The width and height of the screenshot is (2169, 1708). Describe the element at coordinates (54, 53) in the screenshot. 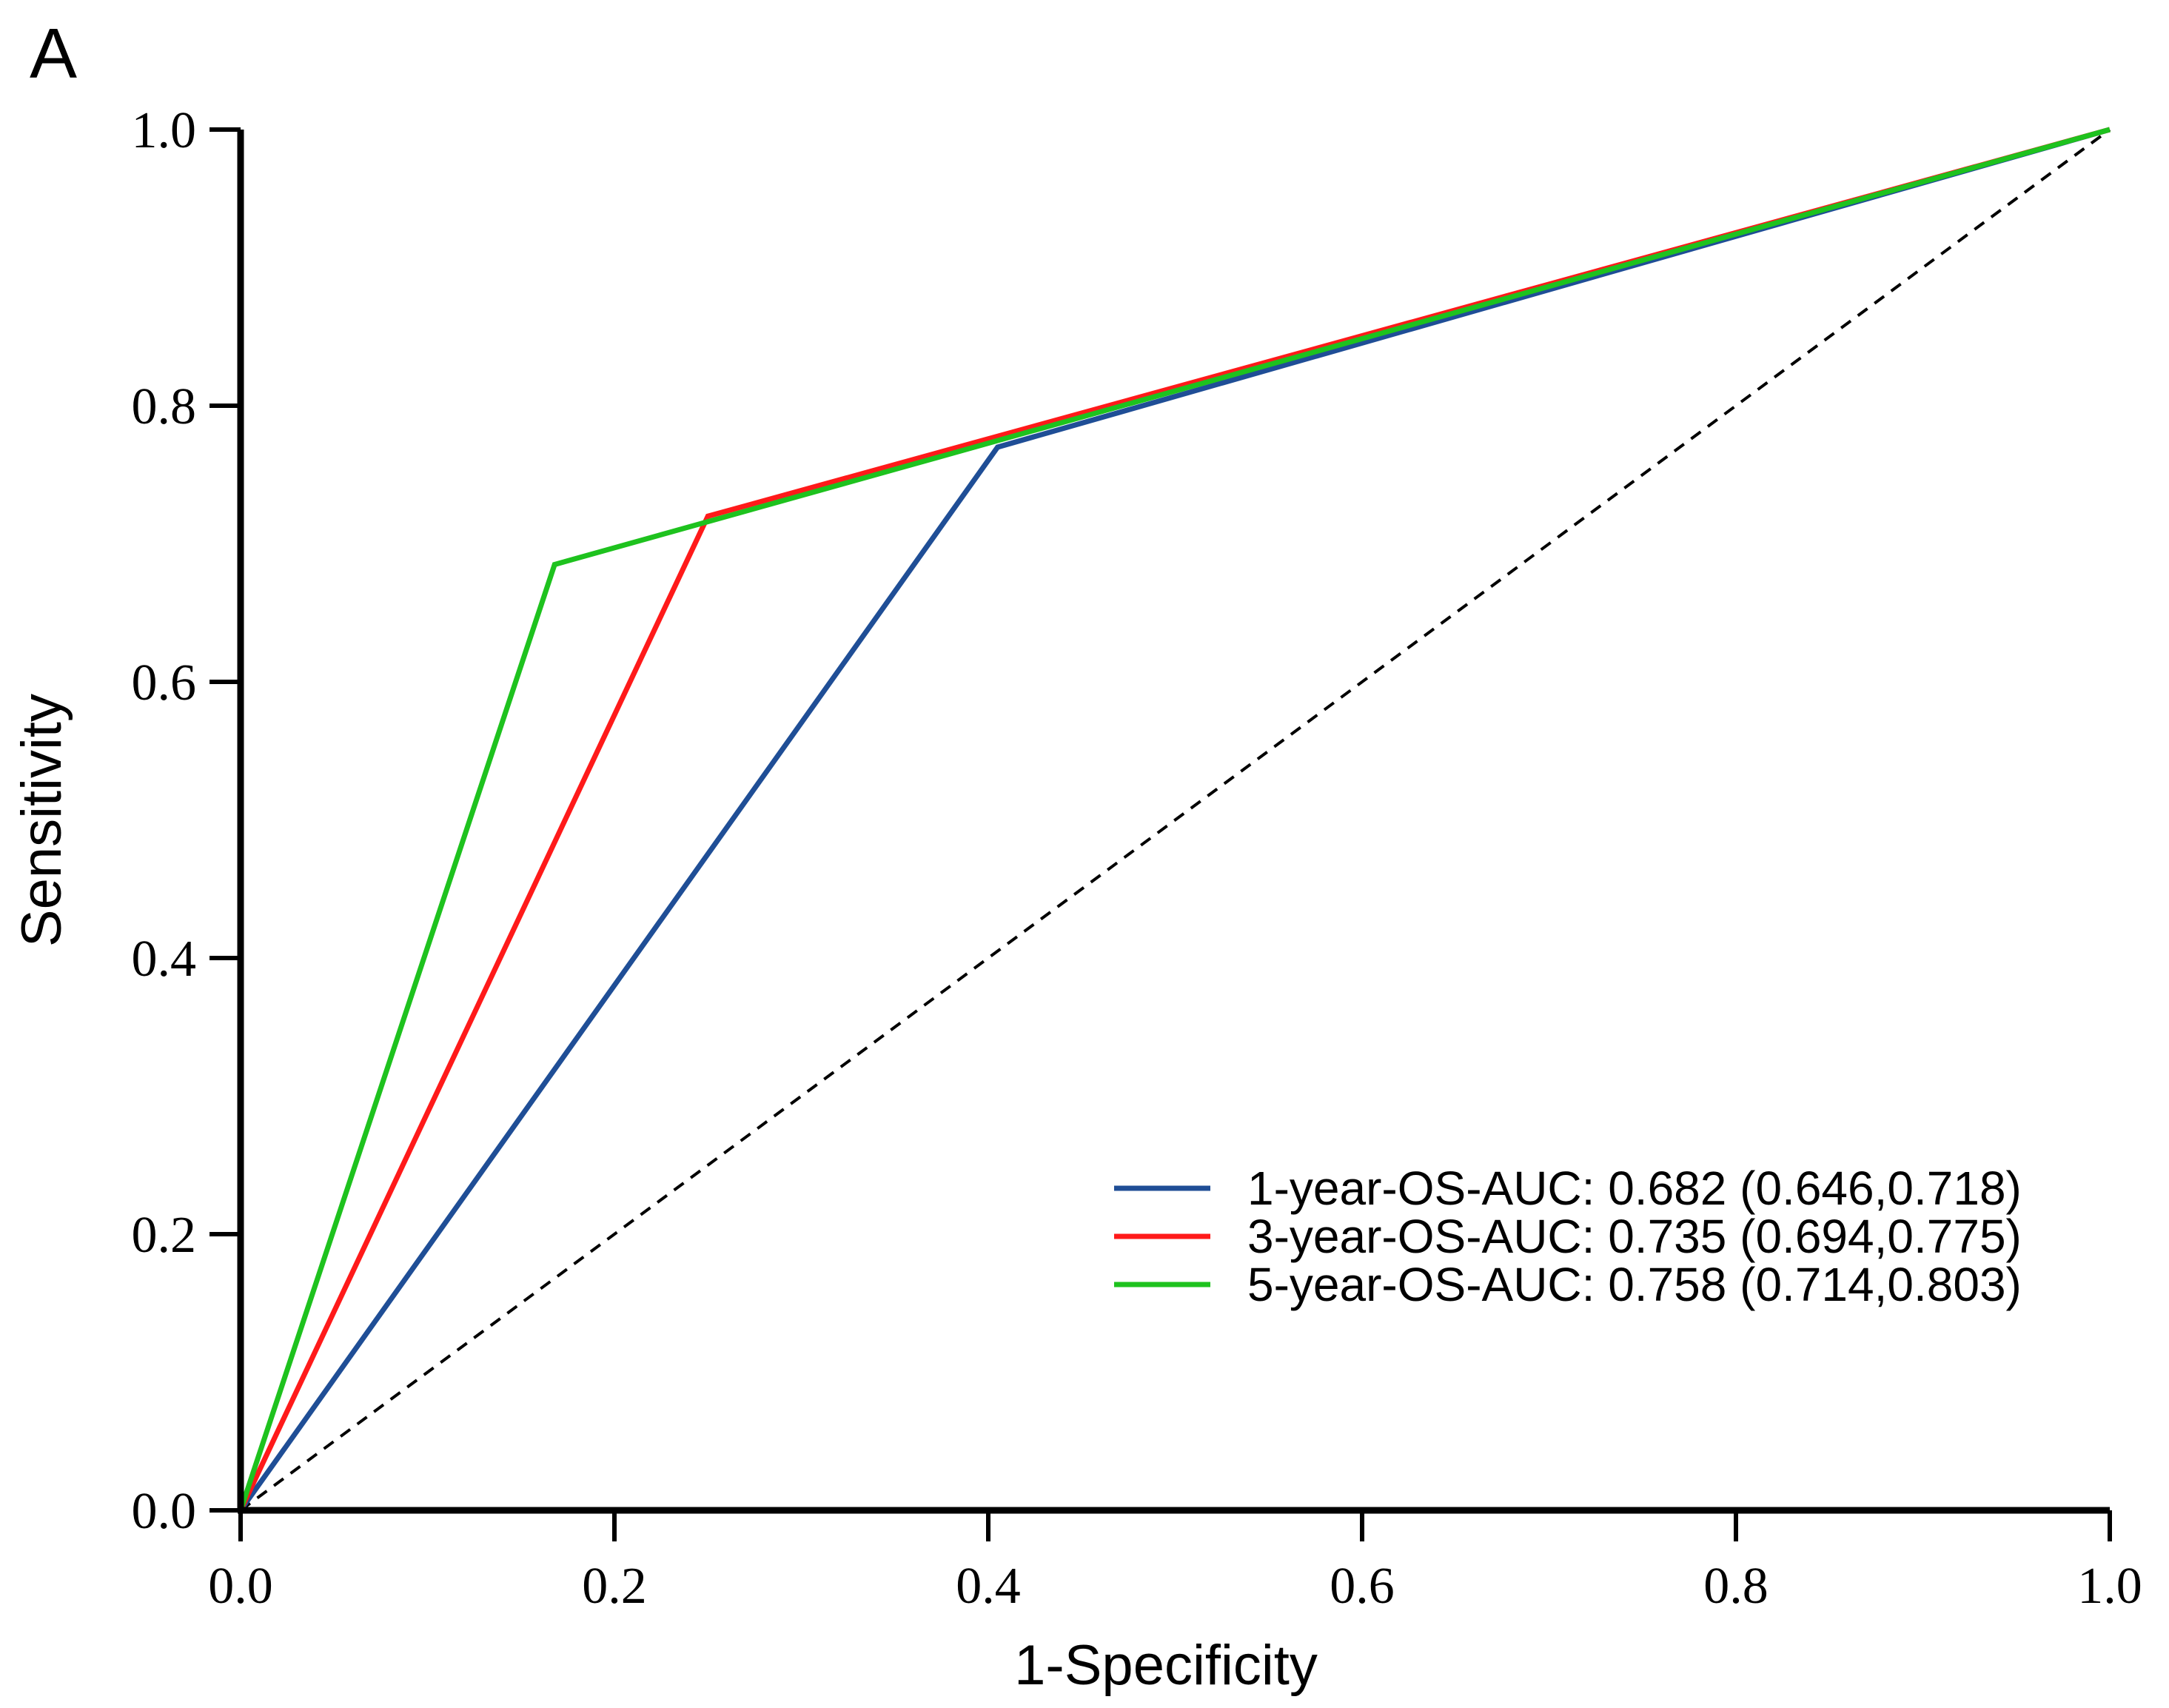

I see `panel-label: A` at that location.